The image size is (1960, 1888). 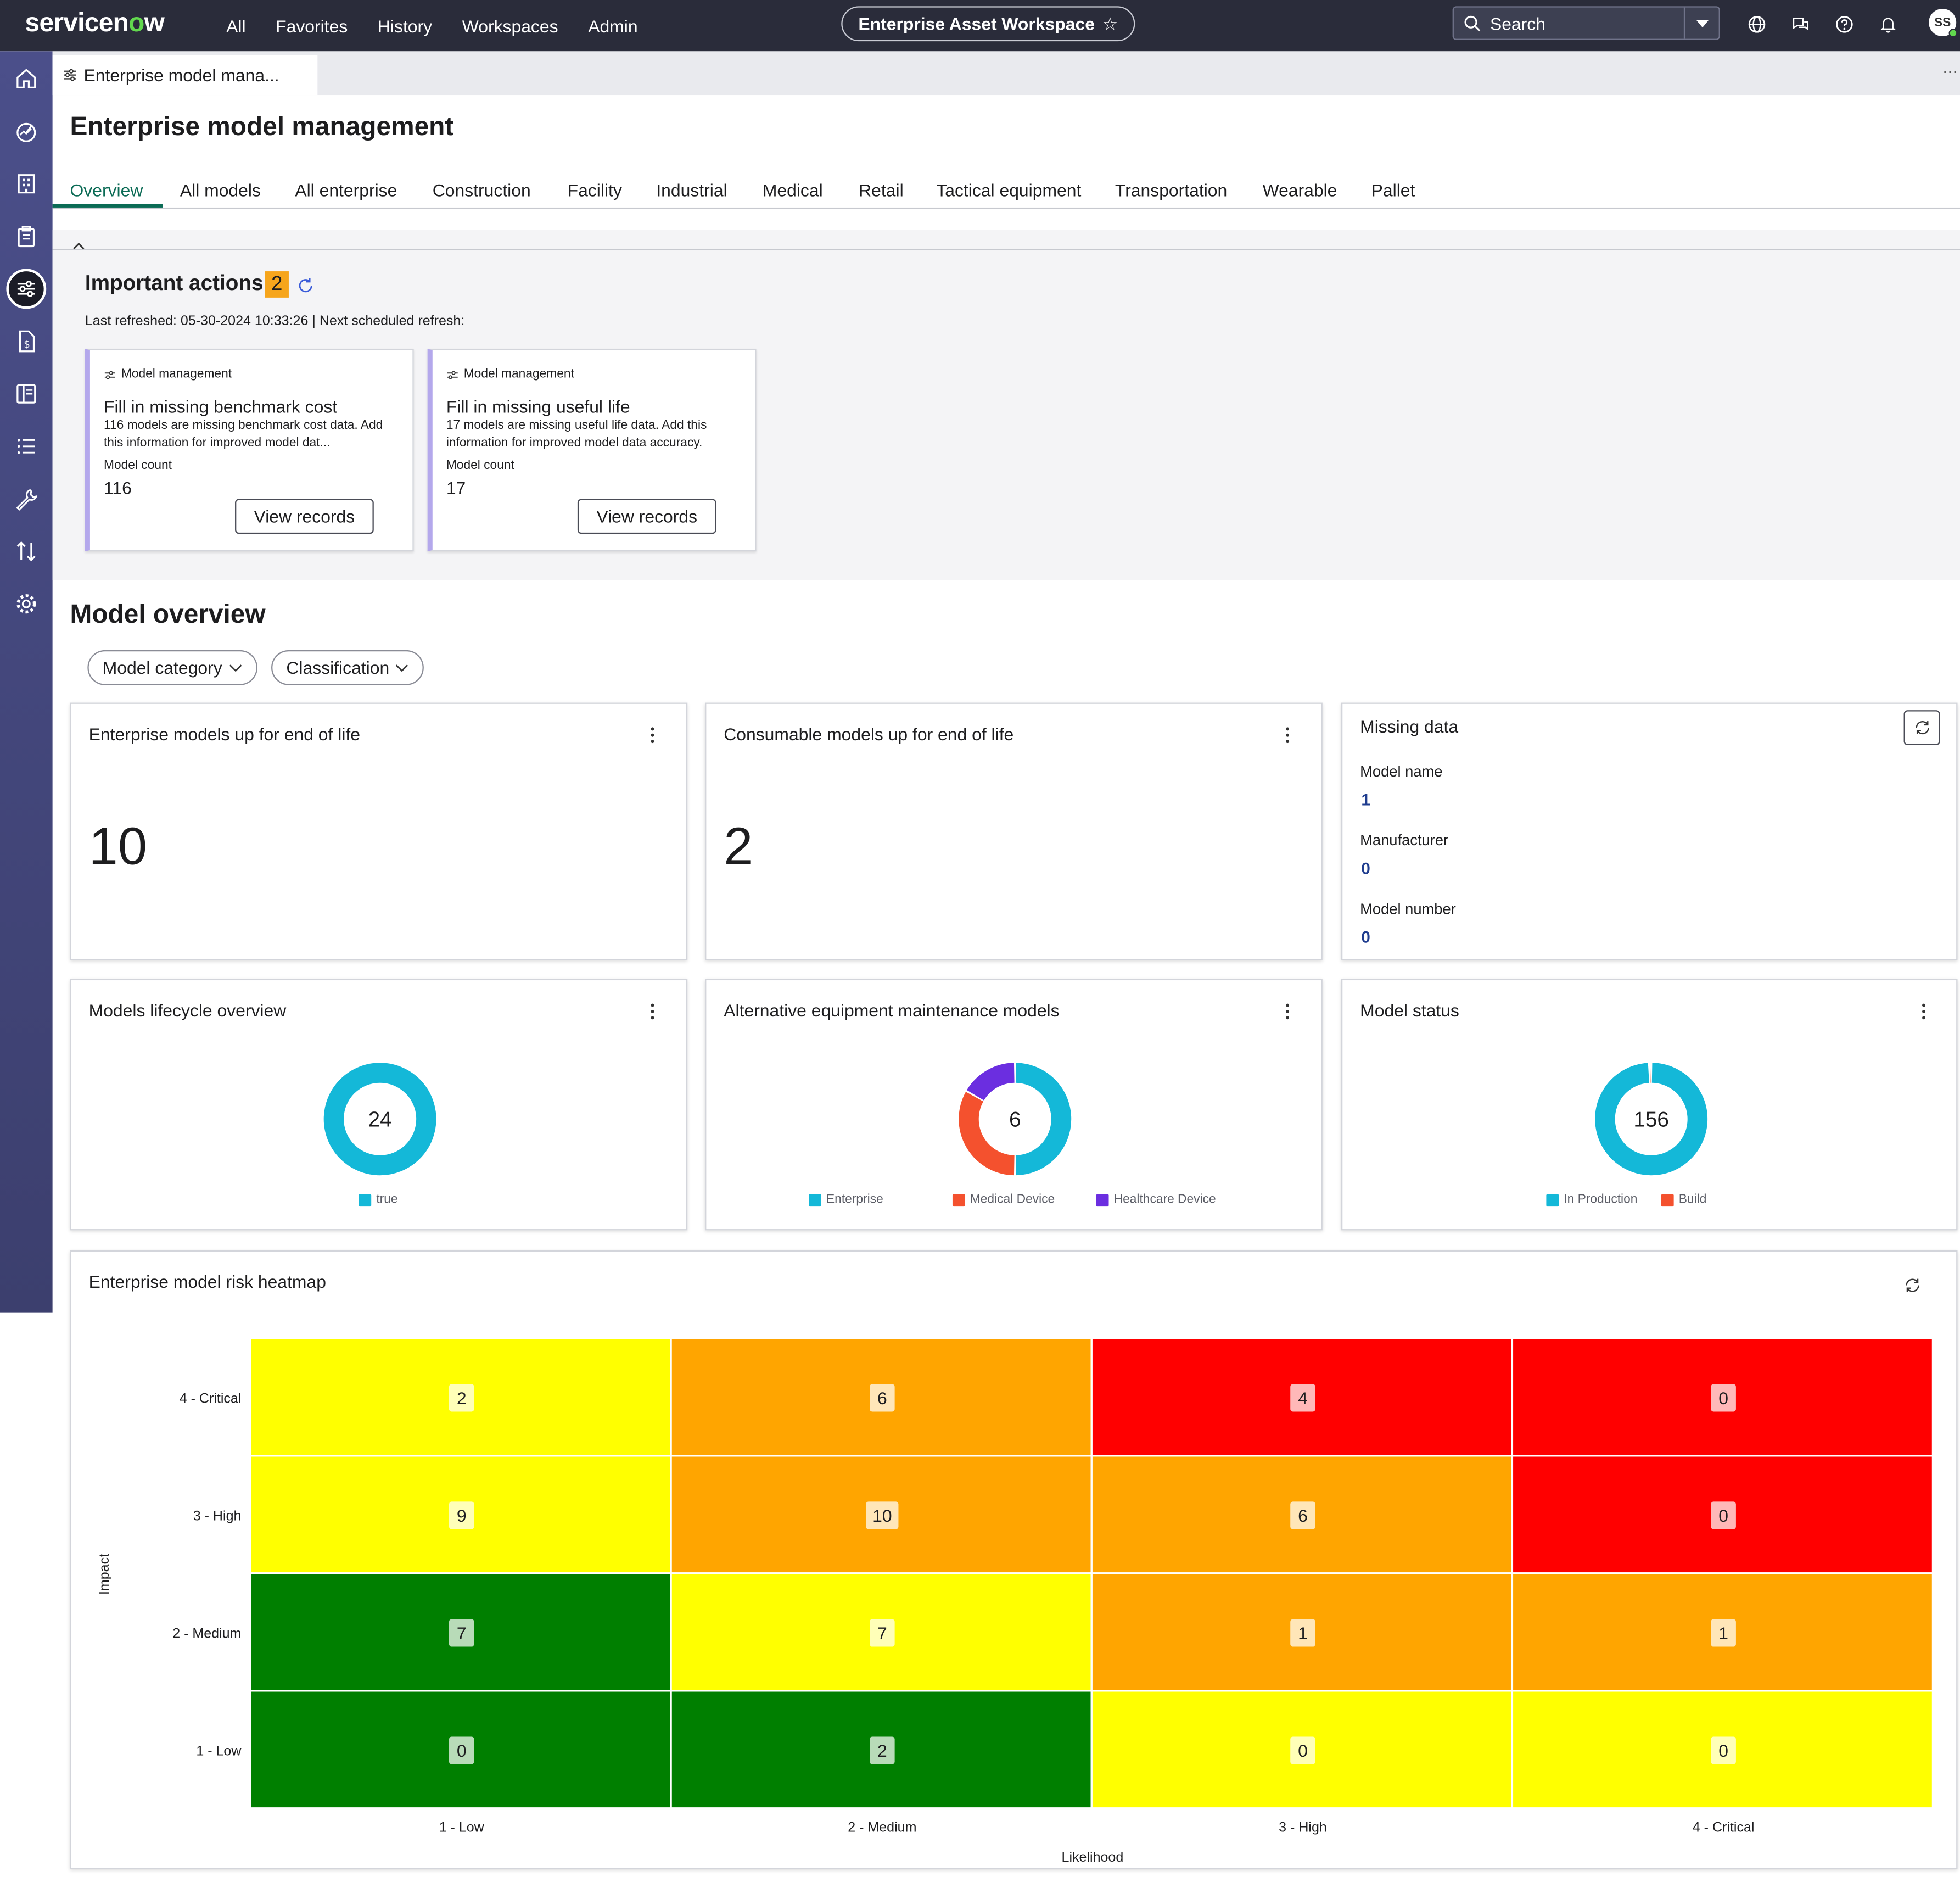 I want to click on missing-manufacturer-value: 0, so click(x=1365, y=868).